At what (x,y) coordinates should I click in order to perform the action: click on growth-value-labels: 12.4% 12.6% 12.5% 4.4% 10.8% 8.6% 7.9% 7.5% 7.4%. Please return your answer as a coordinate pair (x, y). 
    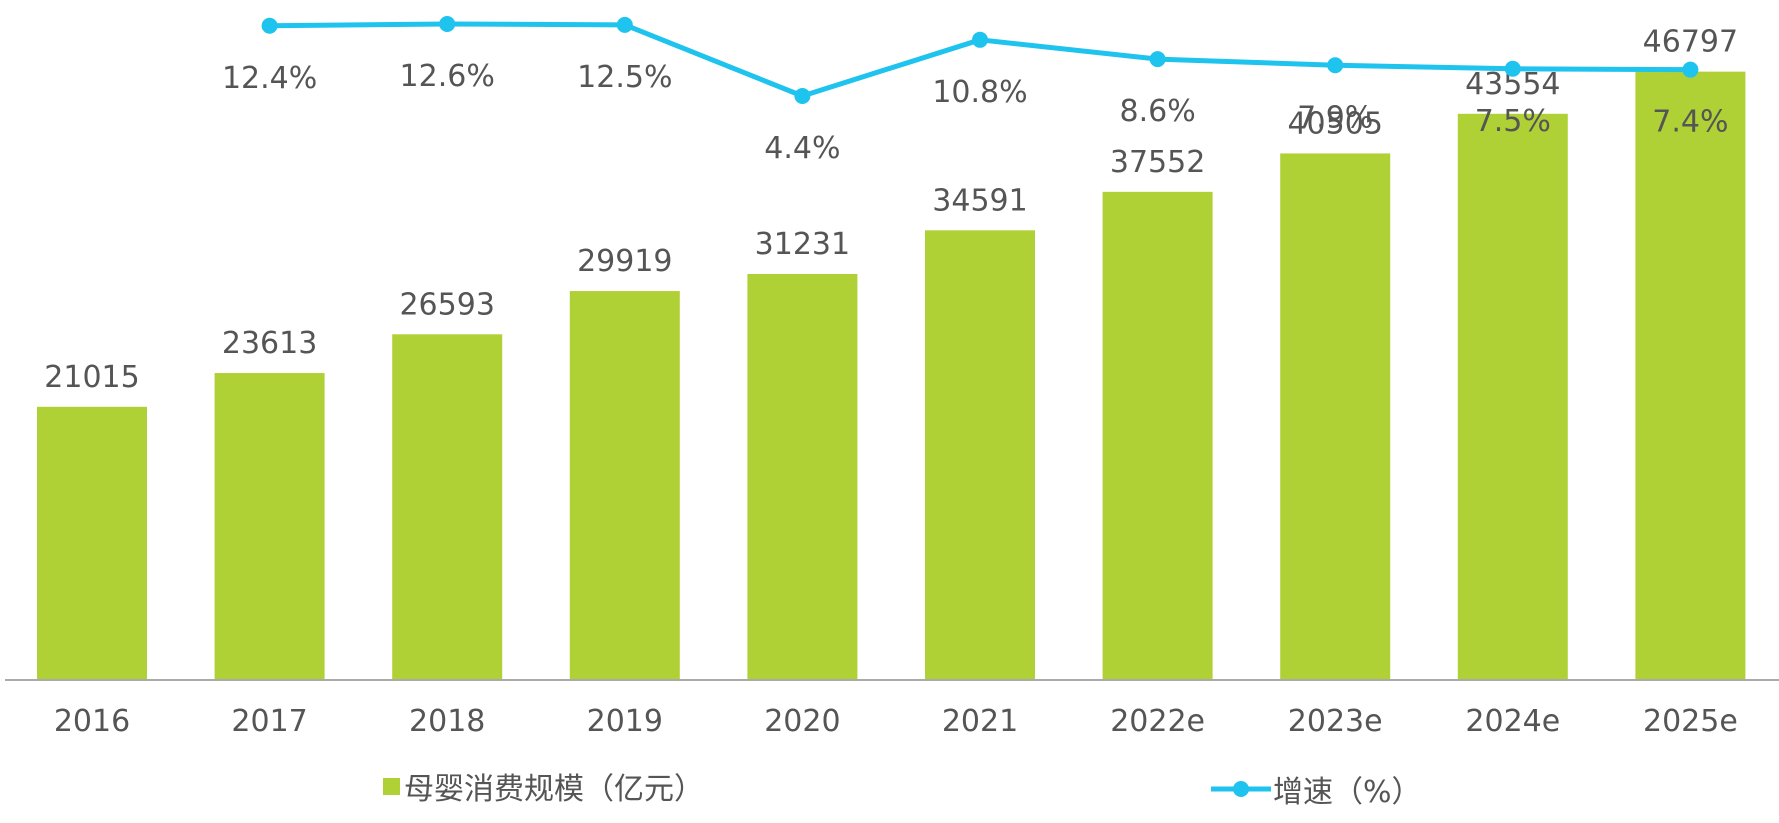
    Looking at the image, I should click on (975, 112).